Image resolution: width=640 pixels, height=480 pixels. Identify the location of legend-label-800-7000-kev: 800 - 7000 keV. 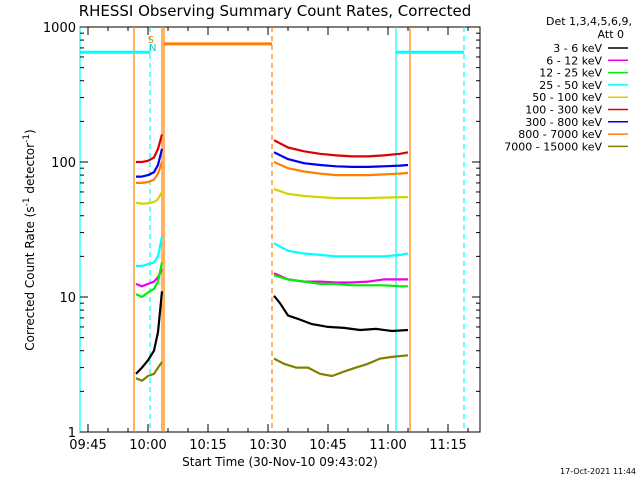
(560, 134).